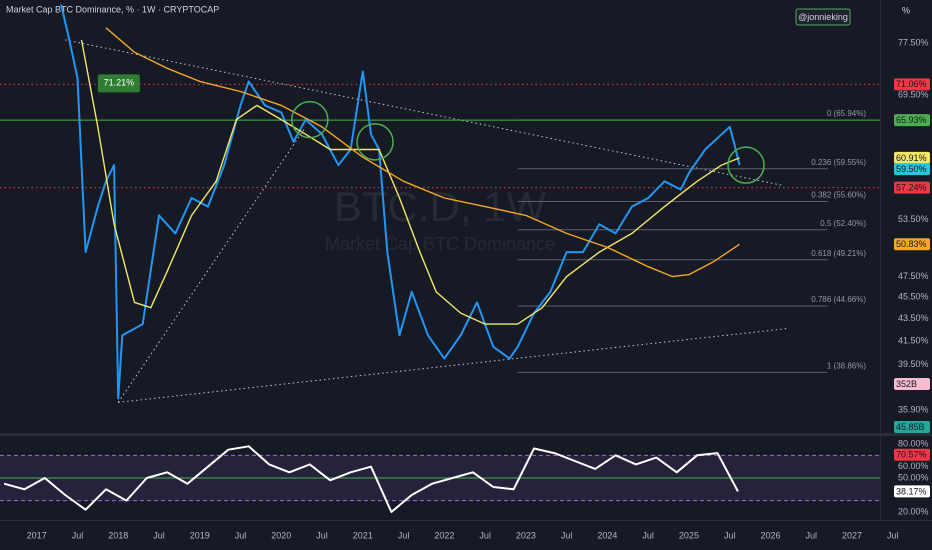 The image size is (932, 550). What do you see at coordinates (838, 162) in the screenshot?
I see `fib-label: 0.236 (59.55%)` at bounding box center [838, 162].